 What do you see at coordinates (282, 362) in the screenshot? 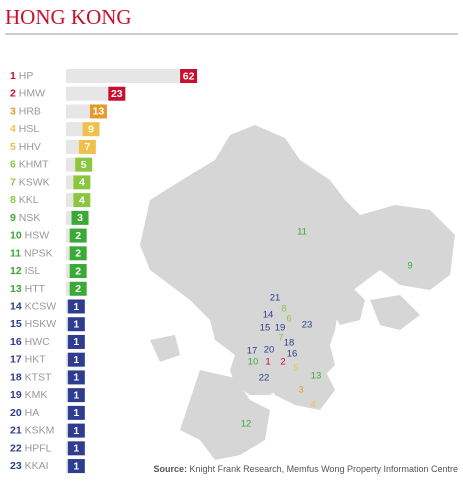
I see `map-marker: 2` at bounding box center [282, 362].